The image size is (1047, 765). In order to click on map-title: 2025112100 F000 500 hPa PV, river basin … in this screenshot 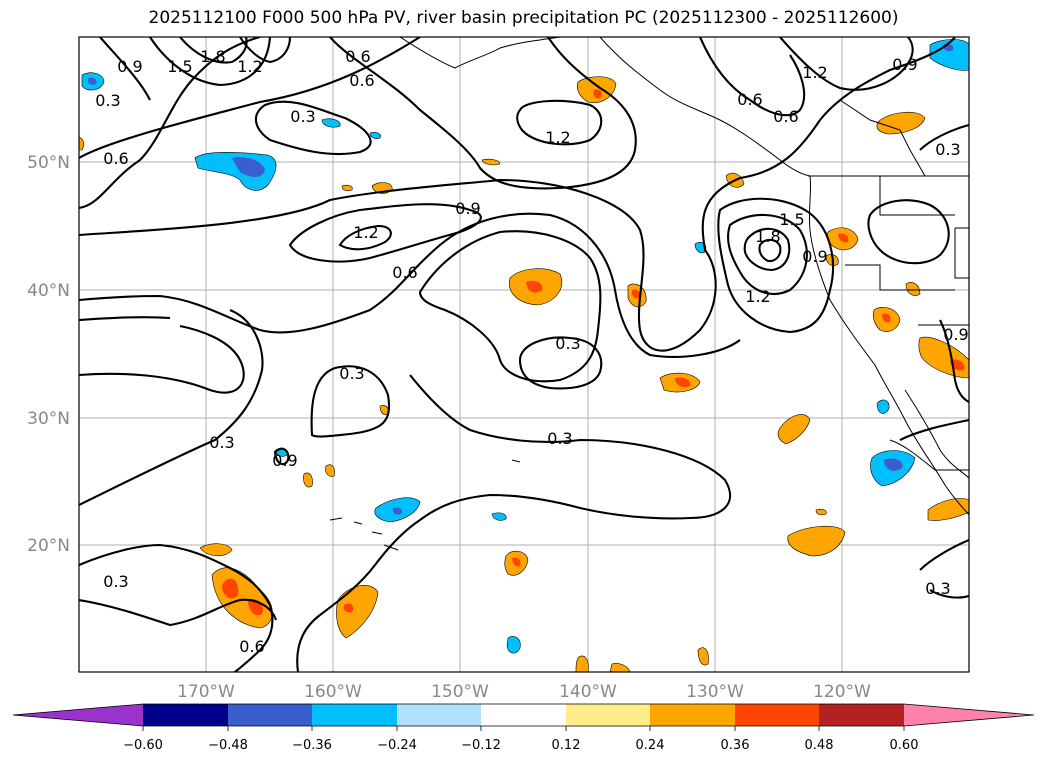, I will do `click(523, 18)`.